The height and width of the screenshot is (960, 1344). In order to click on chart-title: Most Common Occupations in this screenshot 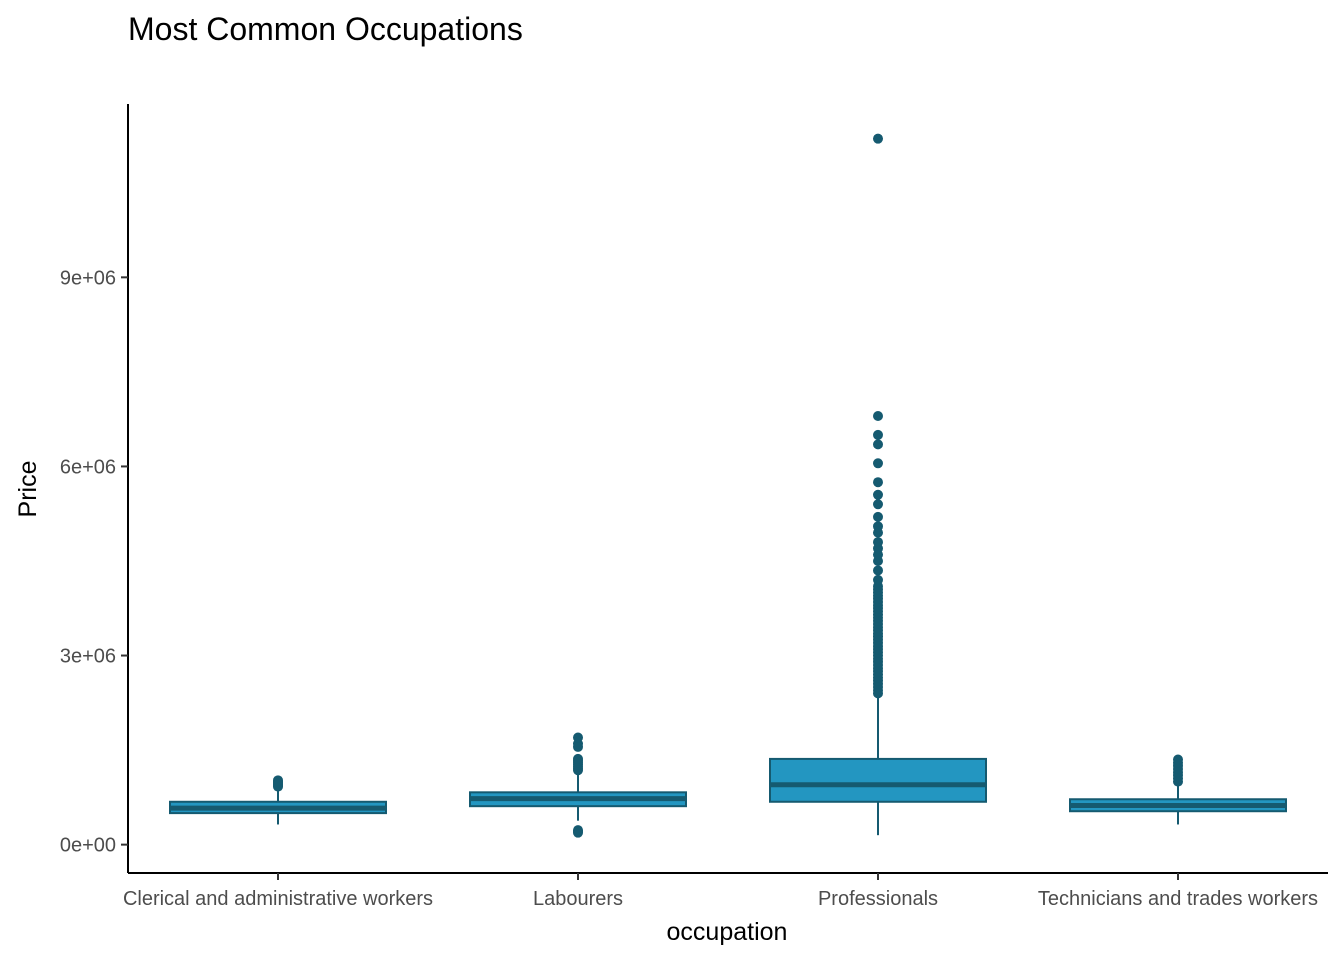, I will do `click(325, 29)`.